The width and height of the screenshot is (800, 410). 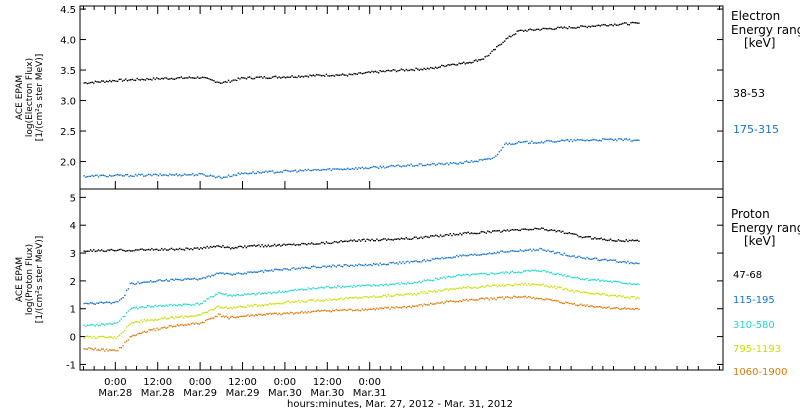 What do you see at coordinates (242, 382) in the screenshot?
I see `x-tick-label: 12:00` at bounding box center [242, 382].